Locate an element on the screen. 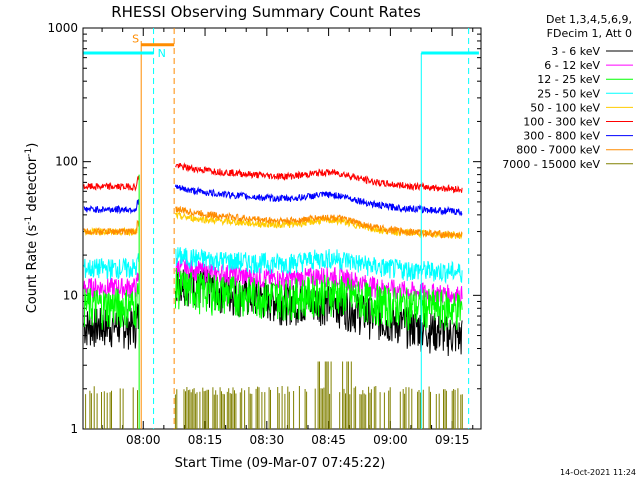 The width and height of the screenshot is (640, 480). x-tick-label: 09:00 is located at coordinates (390, 440).